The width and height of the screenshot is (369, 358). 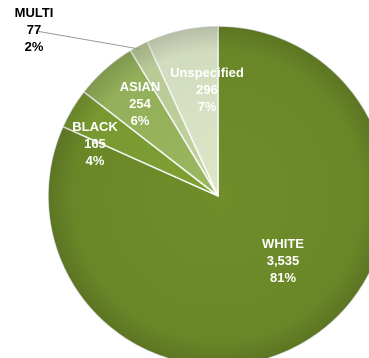 I want to click on slice-label-unspecified: Unspecified 296 7%, so click(x=207, y=89).